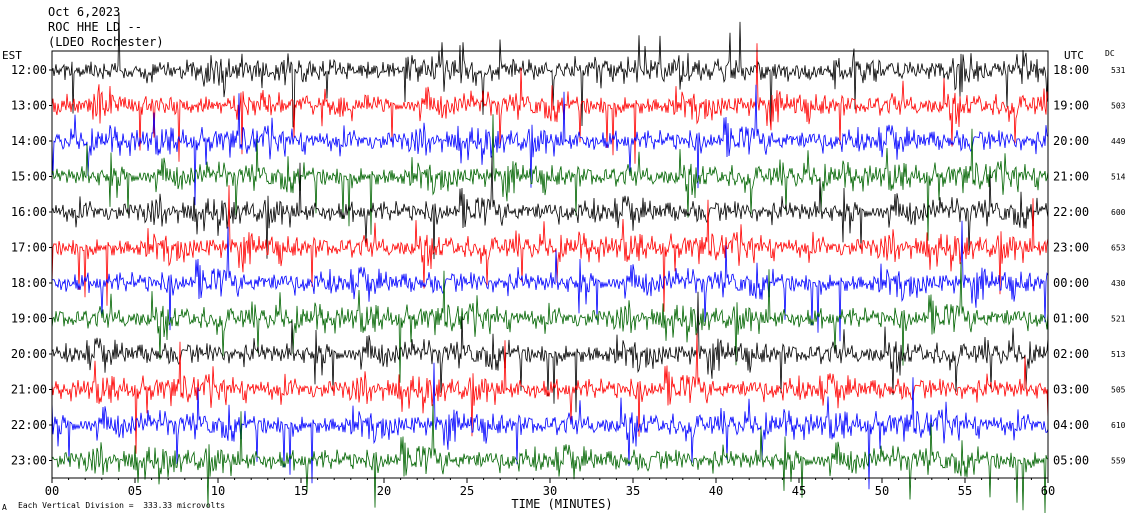  What do you see at coordinates (29, 70) in the screenshot?
I see `est-tick-label: 12:00` at bounding box center [29, 70].